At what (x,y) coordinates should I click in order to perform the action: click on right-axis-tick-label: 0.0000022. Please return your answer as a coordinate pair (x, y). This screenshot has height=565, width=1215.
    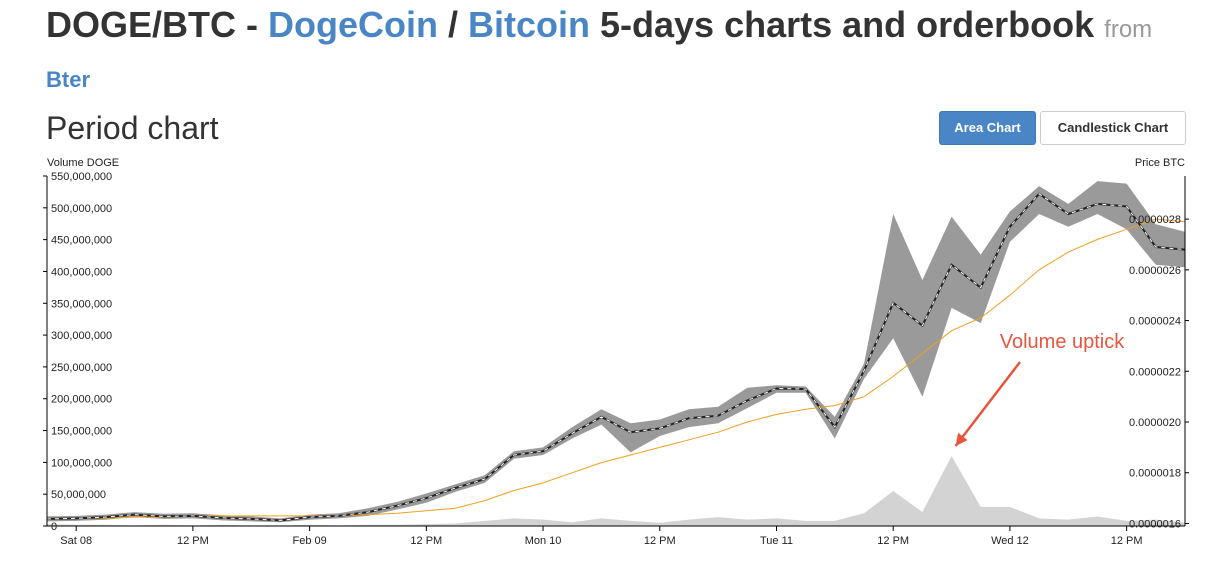
    Looking at the image, I should click on (1155, 372).